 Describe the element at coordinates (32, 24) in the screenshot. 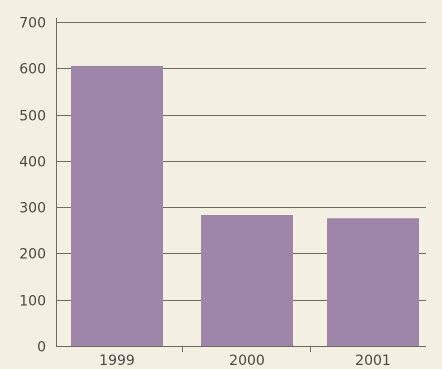

I see `y-tick-label-700: 700` at that location.